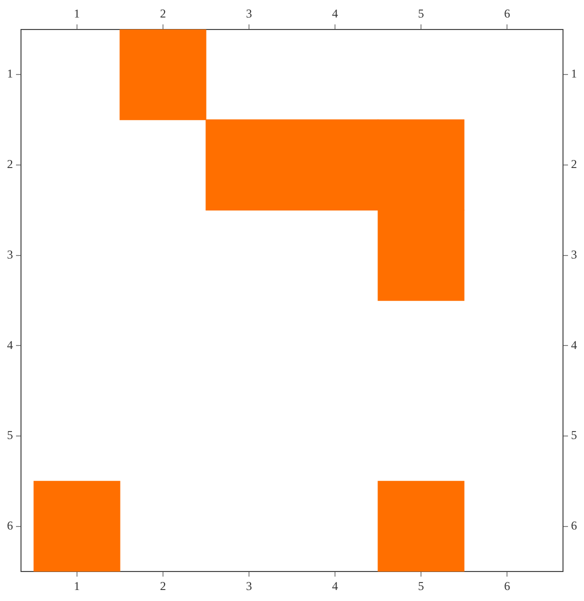 Image resolution: width=584 pixels, height=601 pixels. Describe the element at coordinates (421, 13) in the screenshot. I see `x2-tick-label: 5` at that location.